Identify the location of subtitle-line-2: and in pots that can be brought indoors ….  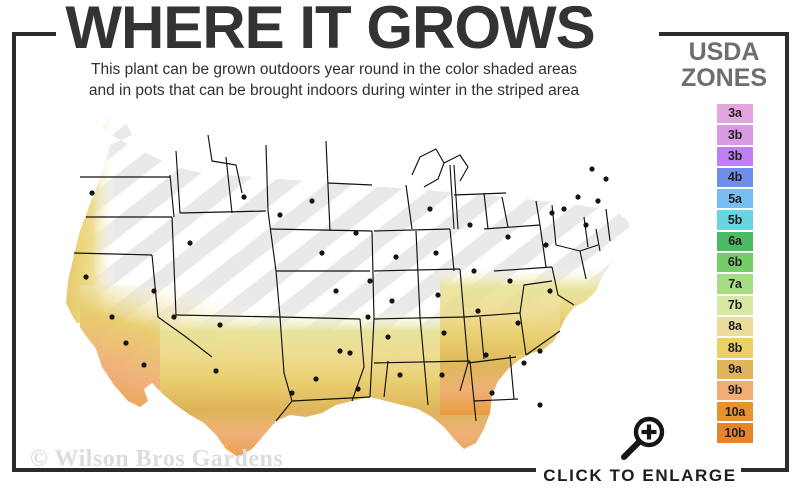
(334, 90).